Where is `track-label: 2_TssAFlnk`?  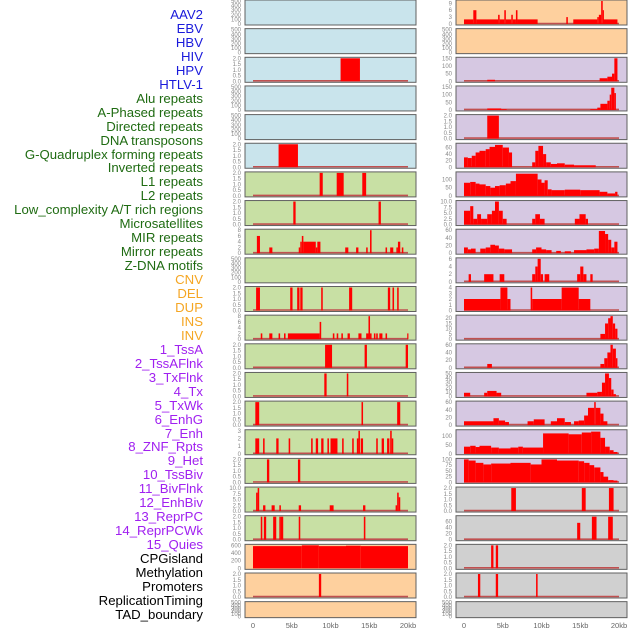 track-label: 2_TssAFlnk is located at coordinates (168, 363).